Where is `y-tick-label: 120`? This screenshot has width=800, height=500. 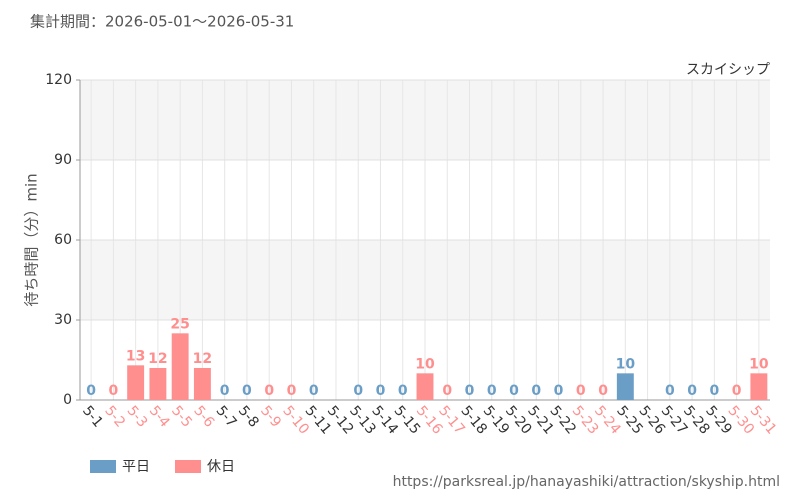 y-tick-label: 120 is located at coordinates (58, 80).